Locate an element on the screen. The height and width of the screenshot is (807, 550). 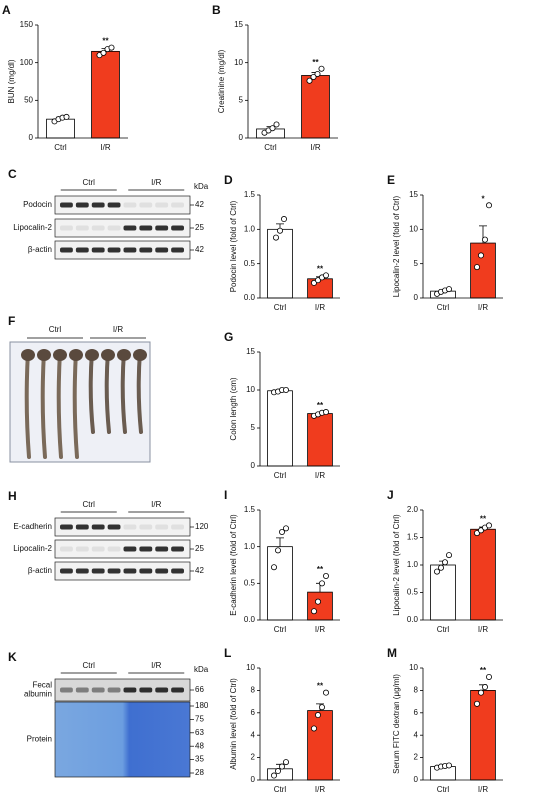
y-axis-label: Serum FITC dextran (μg/ml) is located at coordinates (396, 724).